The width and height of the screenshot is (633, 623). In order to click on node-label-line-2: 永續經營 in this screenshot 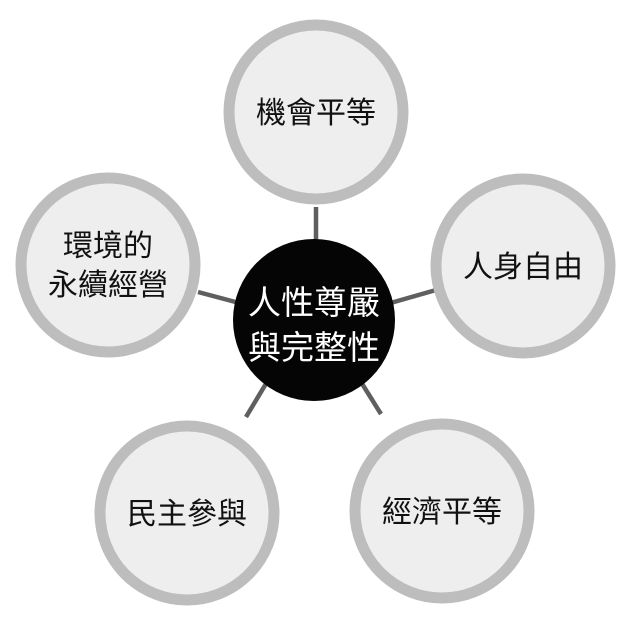, I will do `click(108, 285)`.